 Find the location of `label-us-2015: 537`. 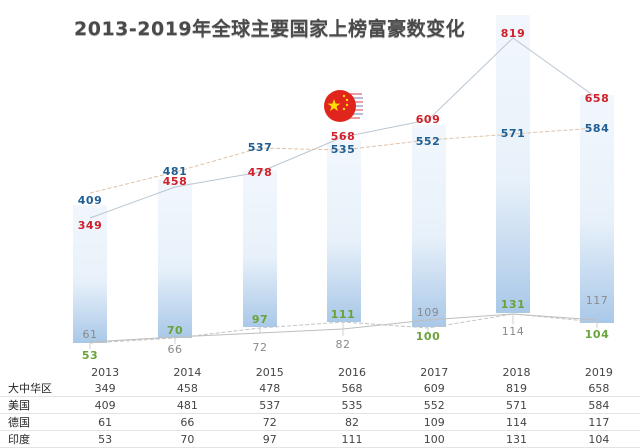

label-us-2015: 537 is located at coordinates (260, 147).